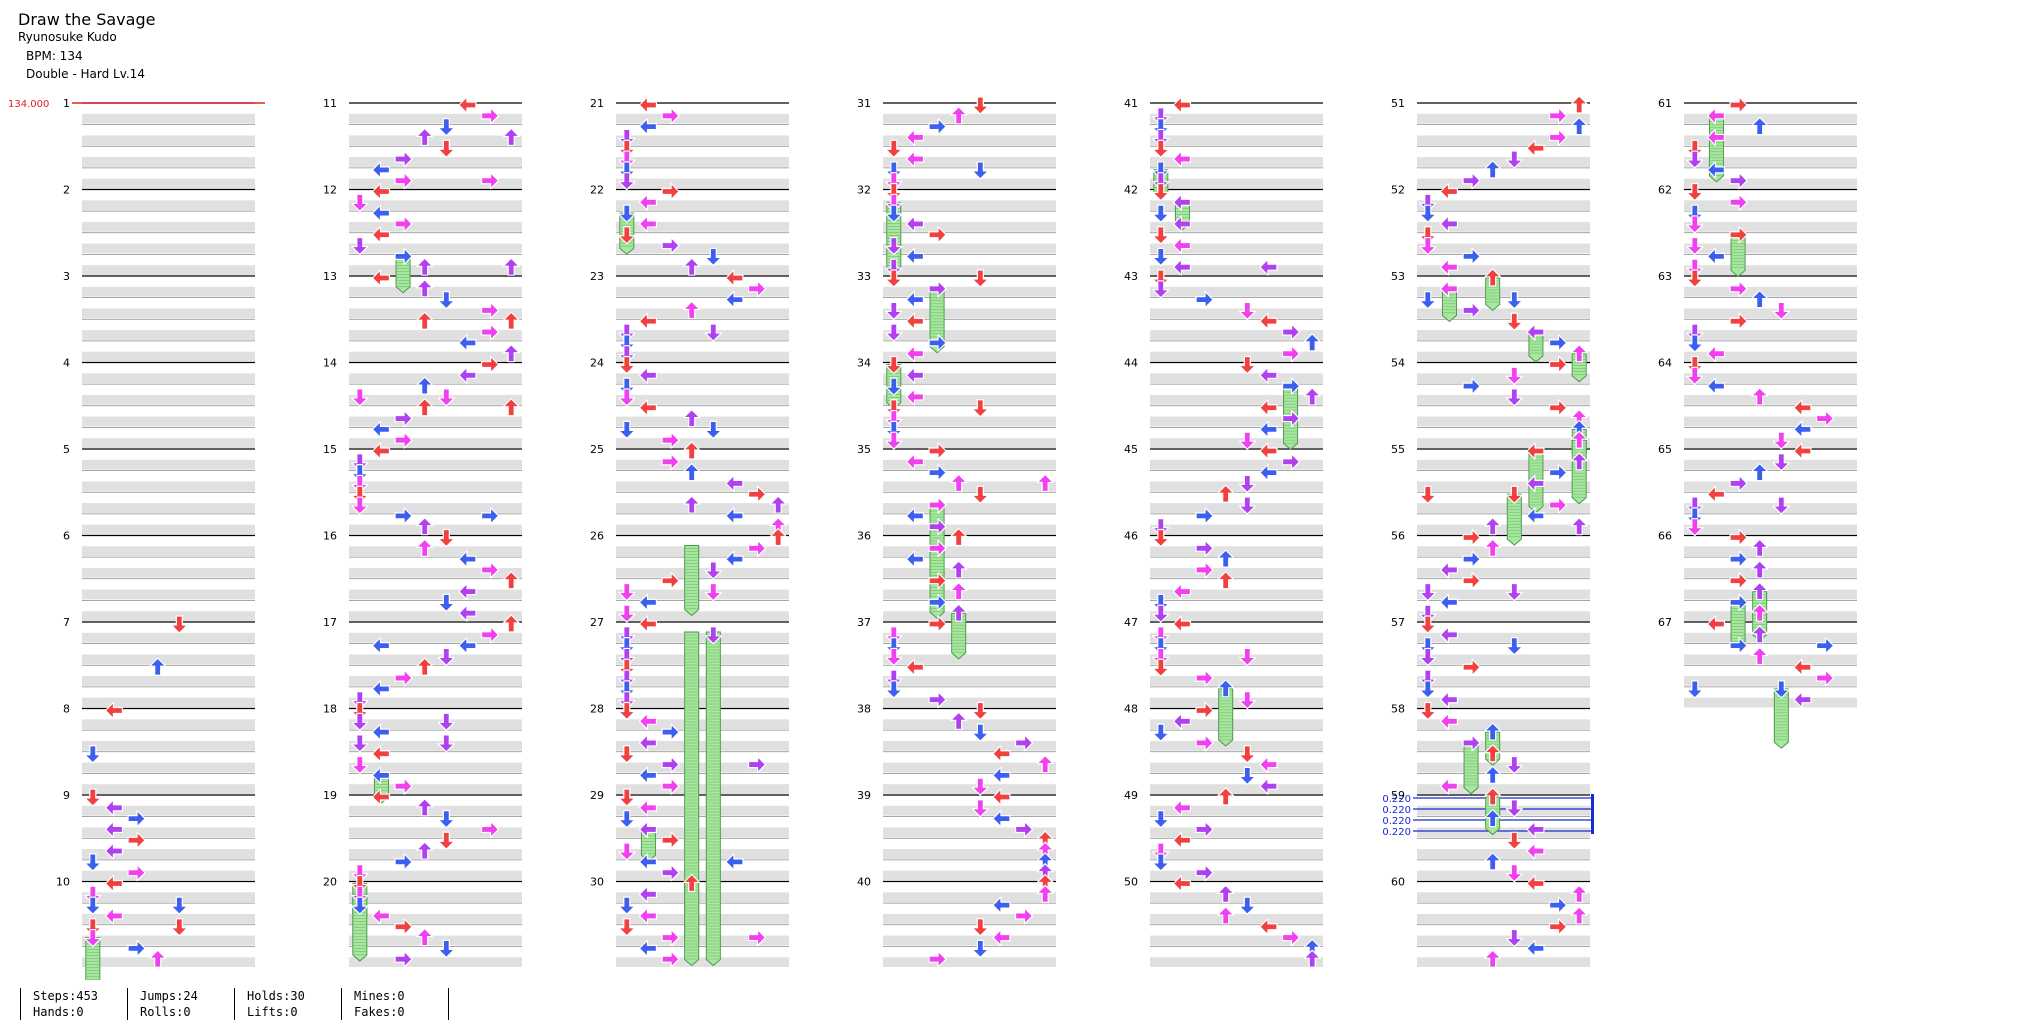 Image resolution: width=2039 pixels, height=1024 pixels. What do you see at coordinates (330, 276) in the screenshot?
I see `measure-number: 13` at bounding box center [330, 276].